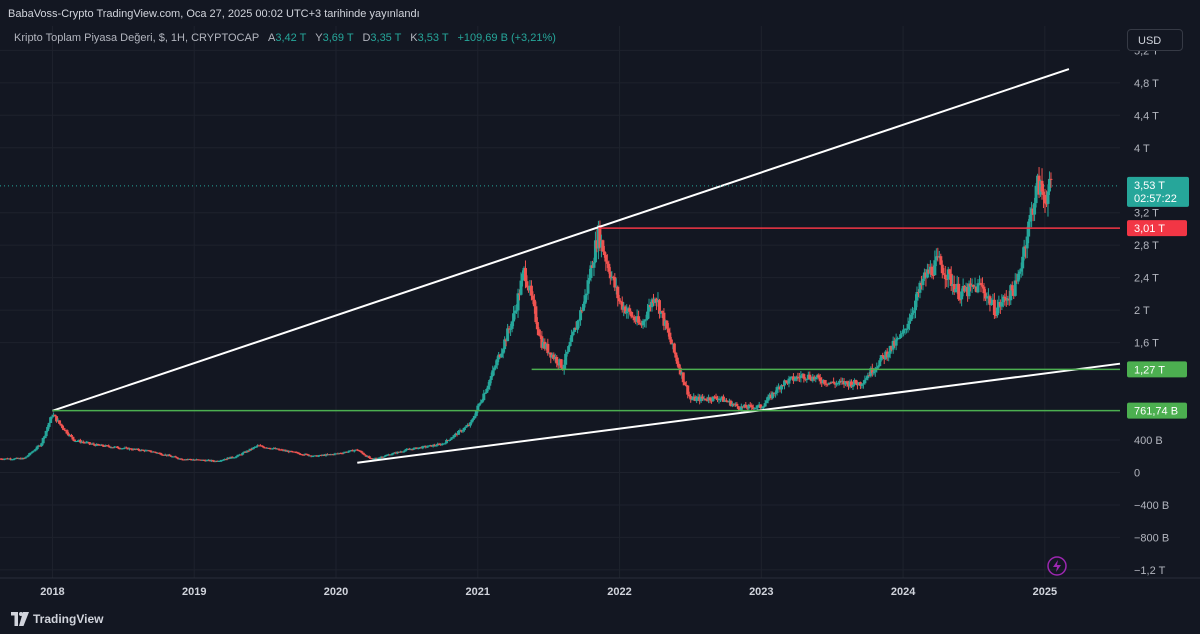  I want to click on close-key: K, so click(414, 38).